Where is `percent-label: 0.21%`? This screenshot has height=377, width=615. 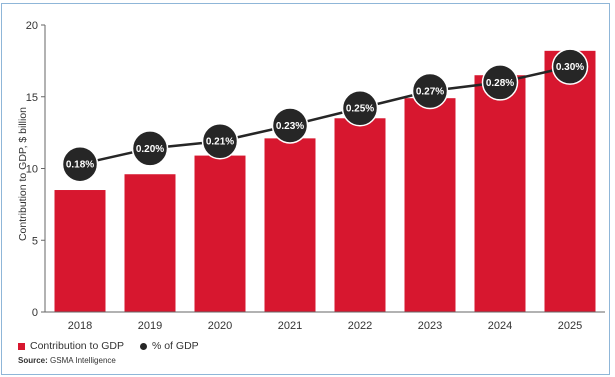
percent-label: 0.21% is located at coordinates (220, 142).